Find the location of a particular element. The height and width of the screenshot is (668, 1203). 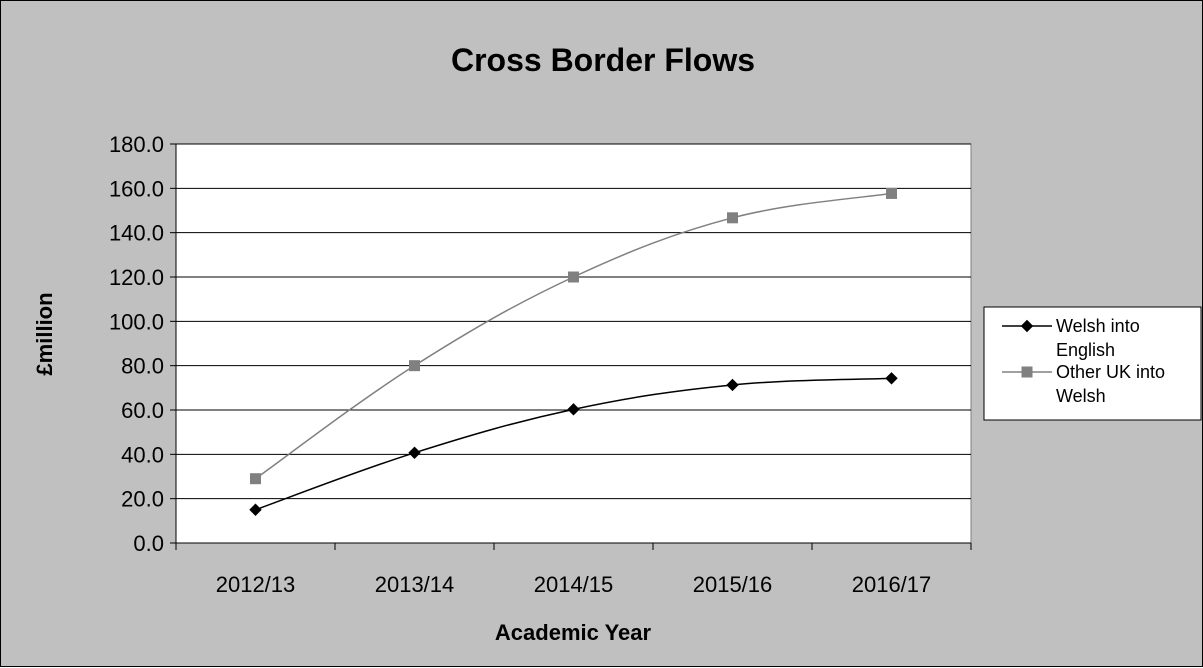

legend-label: Welsh into is located at coordinates (1098, 326).